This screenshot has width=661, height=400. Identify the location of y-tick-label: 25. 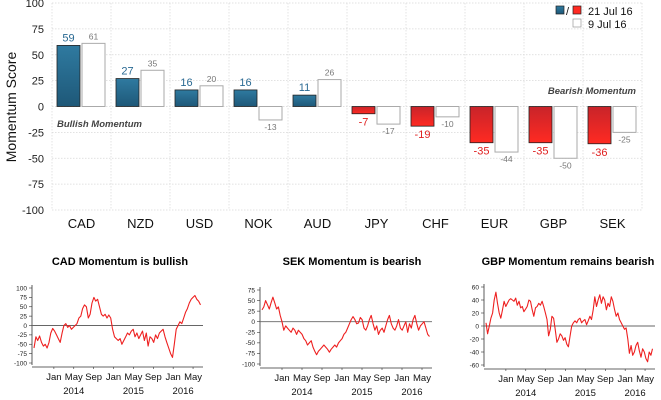
(38, 82).